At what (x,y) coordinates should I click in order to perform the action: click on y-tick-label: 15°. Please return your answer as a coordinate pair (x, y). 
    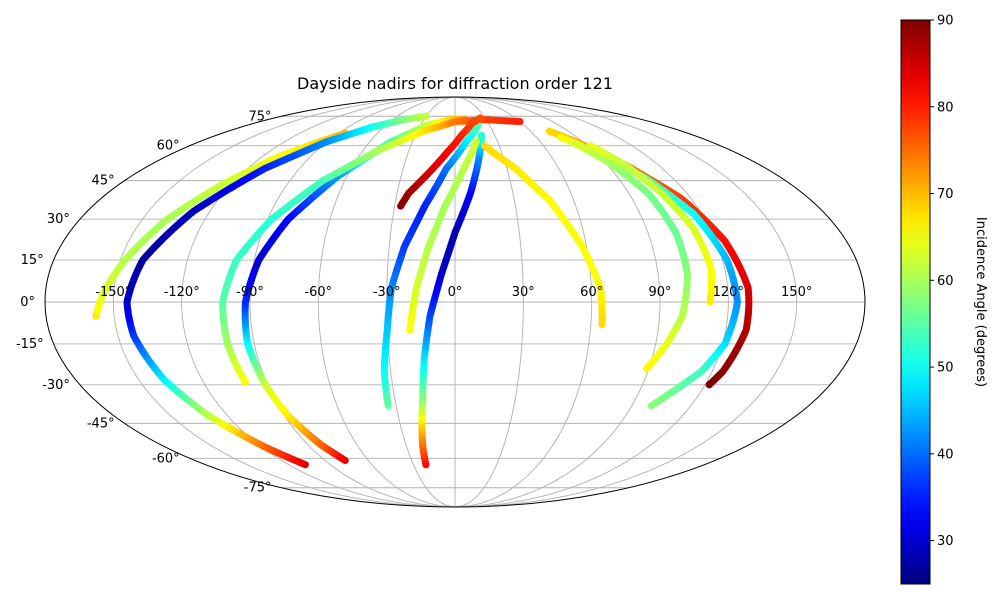
    Looking at the image, I should click on (32, 260).